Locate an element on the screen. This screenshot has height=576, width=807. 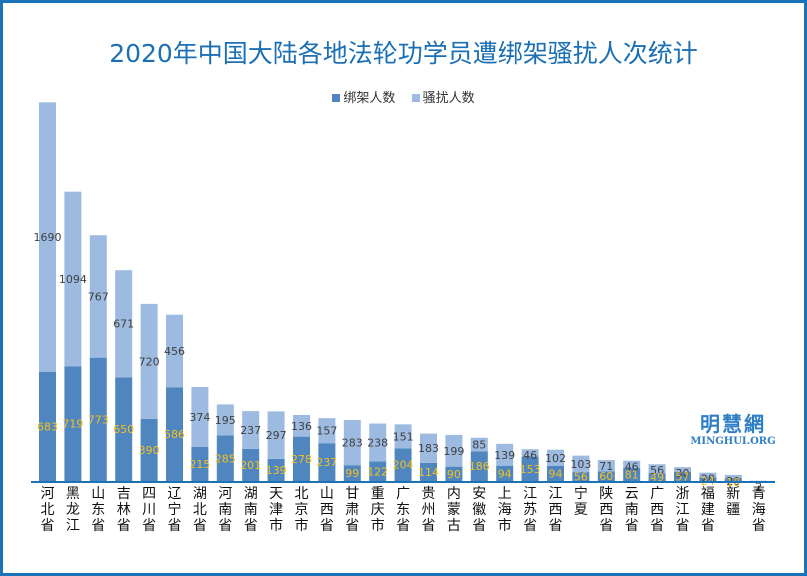
legend-swatch-harassed is located at coordinates (415, 98).